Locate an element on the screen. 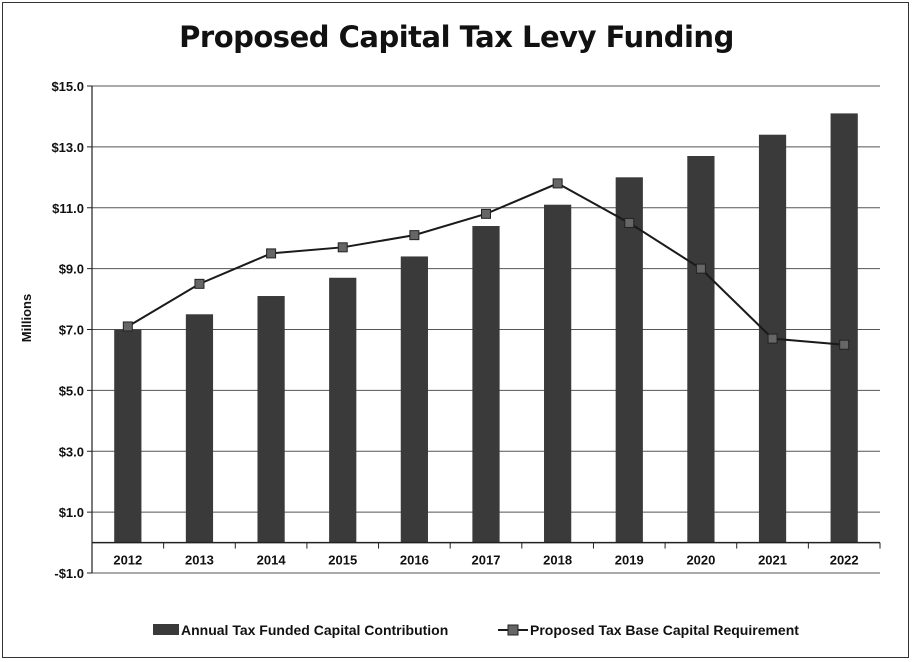 The height and width of the screenshot is (662, 913). chart-title: Proposed Capital Tax Levy Funding is located at coordinates (456, 37).